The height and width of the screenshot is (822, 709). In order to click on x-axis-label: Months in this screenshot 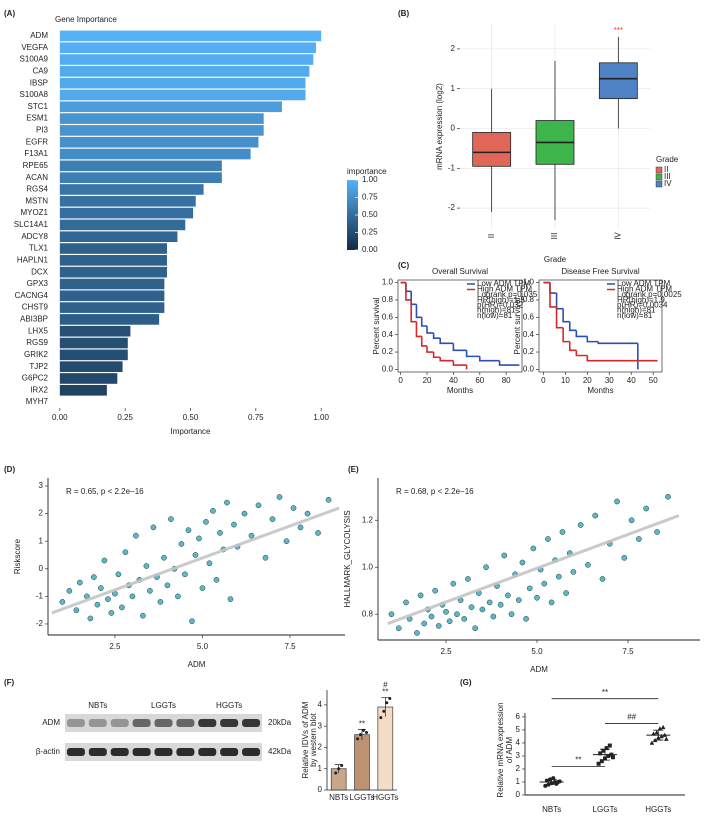, I will do `click(460, 390)`.